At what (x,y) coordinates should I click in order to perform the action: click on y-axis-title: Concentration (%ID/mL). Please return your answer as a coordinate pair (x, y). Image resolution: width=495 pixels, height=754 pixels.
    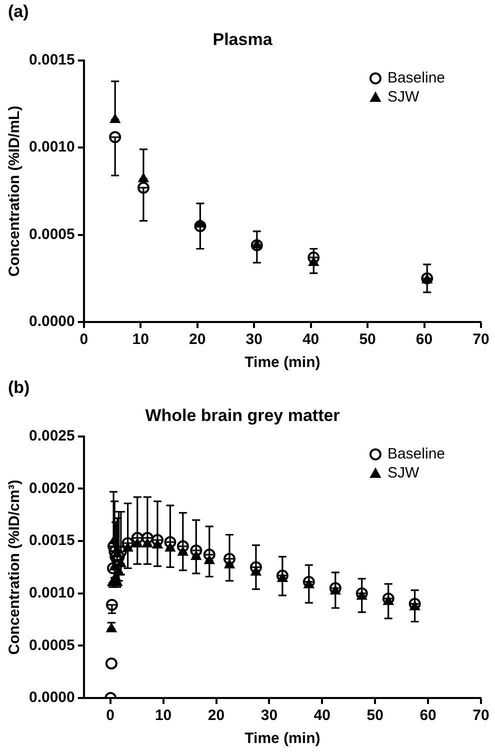
    Looking at the image, I should click on (15, 191).